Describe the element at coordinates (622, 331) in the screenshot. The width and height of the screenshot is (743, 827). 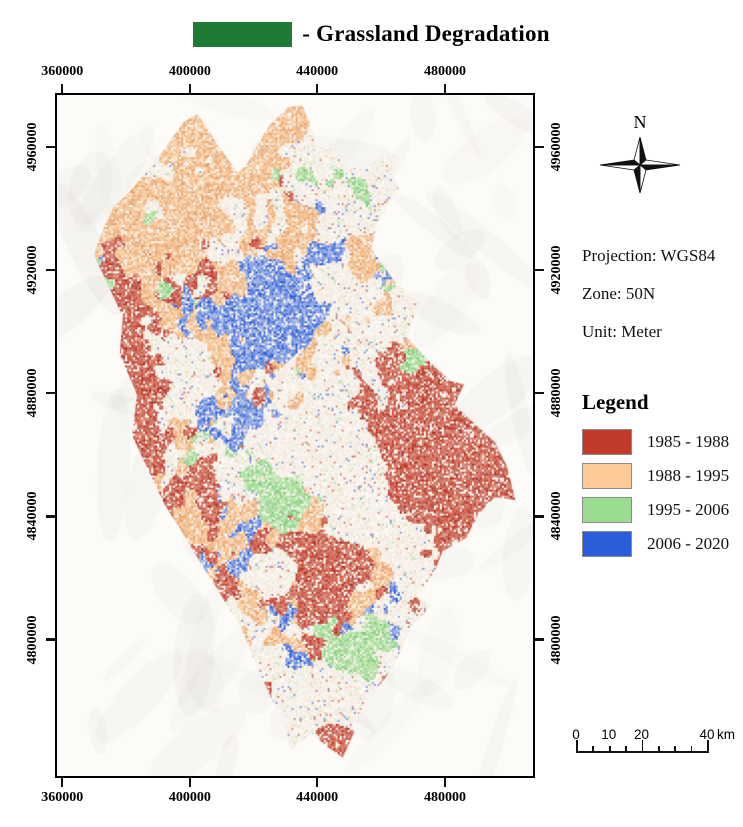
I see `unit-text: Unit: Meter` at that location.